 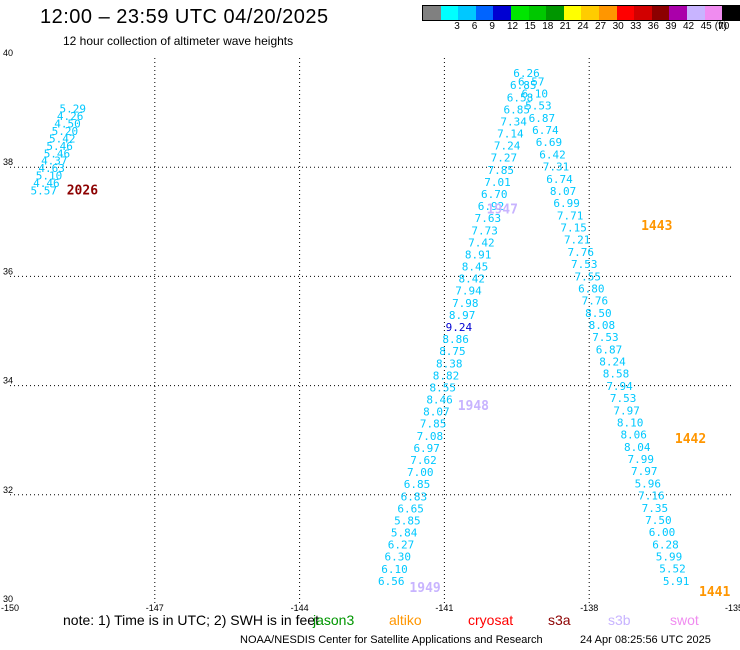 I want to click on swh-value: 6.42, so click(x=552, y=154).